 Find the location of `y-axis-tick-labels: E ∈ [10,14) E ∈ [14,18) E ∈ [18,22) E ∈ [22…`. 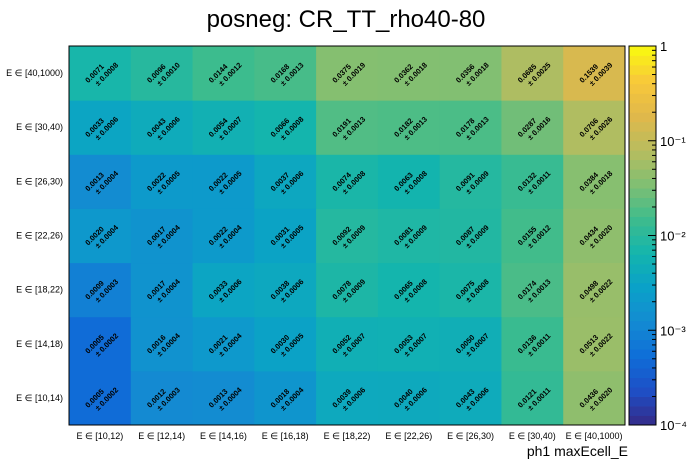

y-axis-tick-labels: E ∈ [10,14) E ∈ [14,18) E ∈ [18,22) E ∈ [22… is located at coordinates (34, 235).